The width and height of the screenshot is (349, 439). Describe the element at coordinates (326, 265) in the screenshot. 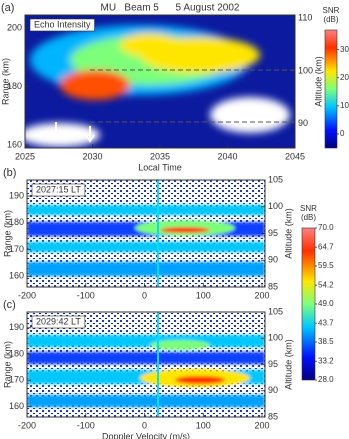

I see `colorbar-tick-label: 59.5` at that location.